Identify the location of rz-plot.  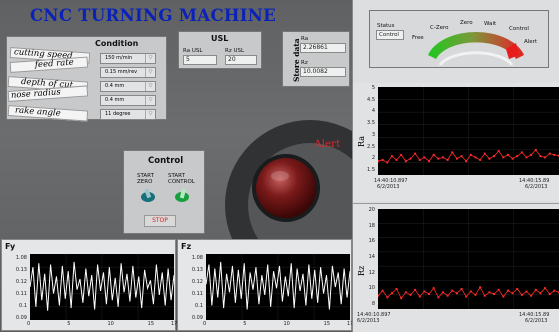
(468, 259).